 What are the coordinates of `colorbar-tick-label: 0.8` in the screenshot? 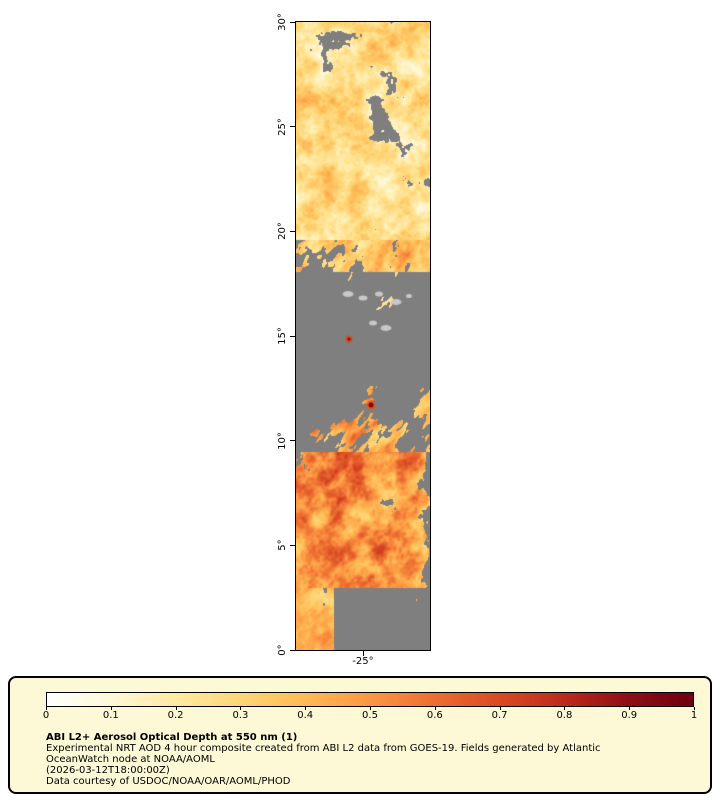 It's located at (564, 715).